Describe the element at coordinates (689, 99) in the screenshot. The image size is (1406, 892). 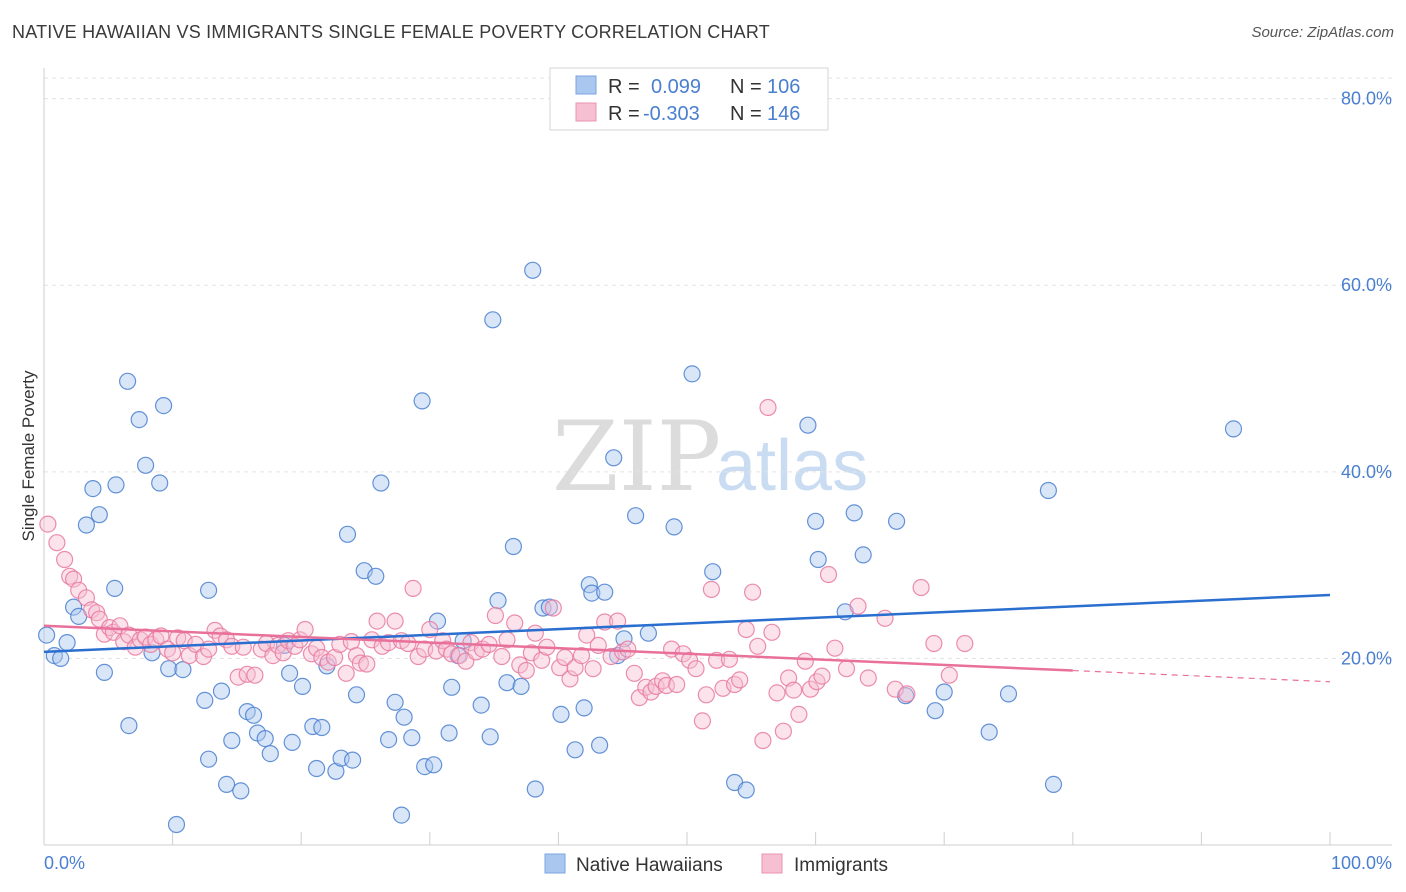
I see `stats-legend: R = 0.099 N = 106 R = -0.303 N = 146` at that location.